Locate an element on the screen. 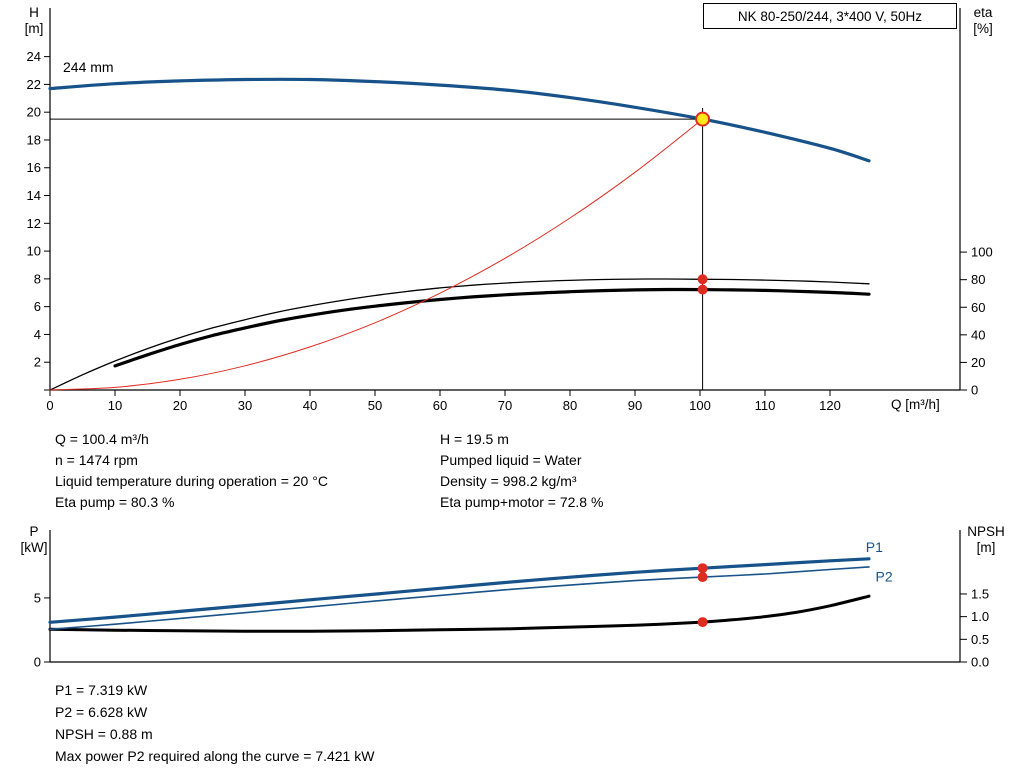 The image size is (1024, 781). h-axis-symbol: H is located at coordinates (34, 12).